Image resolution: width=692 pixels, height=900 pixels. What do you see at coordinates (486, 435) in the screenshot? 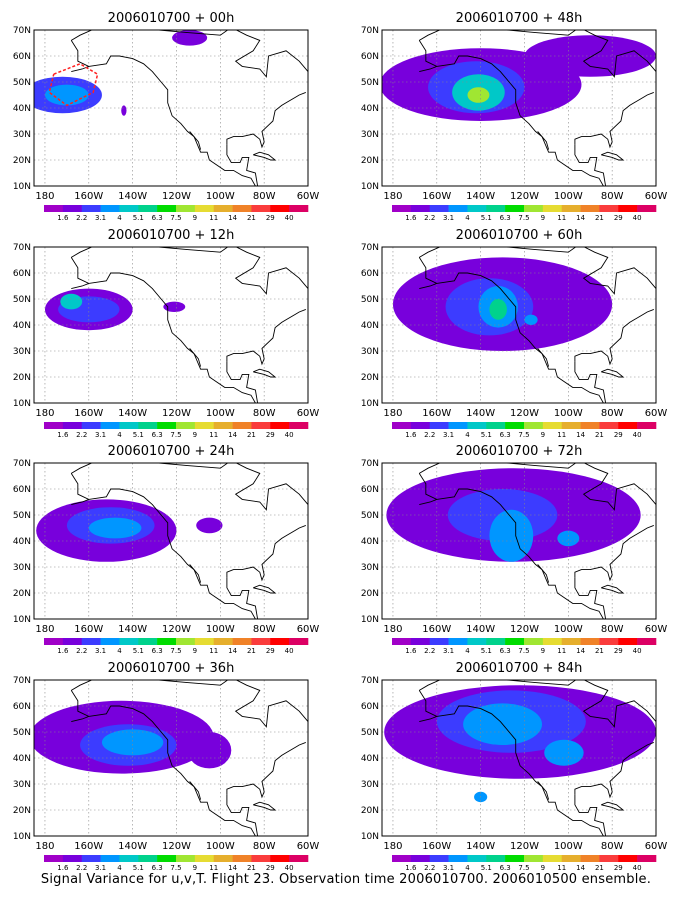
I see `colorbar-label: 5.1` at bounding box center [486, 435].